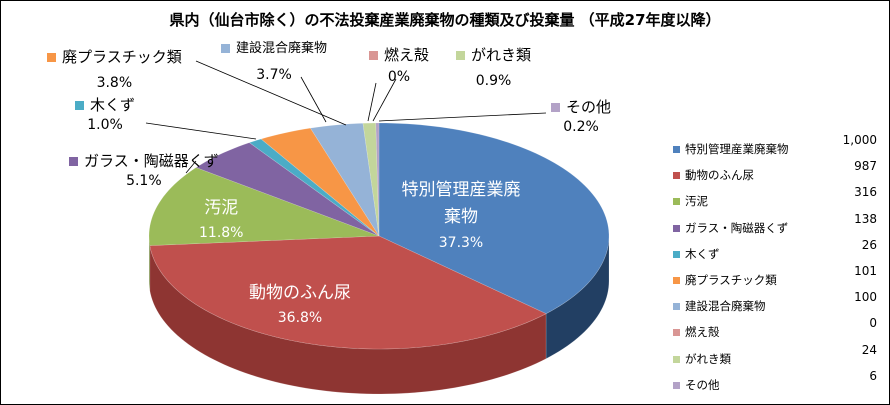  What do you see at coordinates (461, 203) in the screenshot?
I see `slice-label-name: 特別管理産業廃棄物` at bounding box center [461, 203].